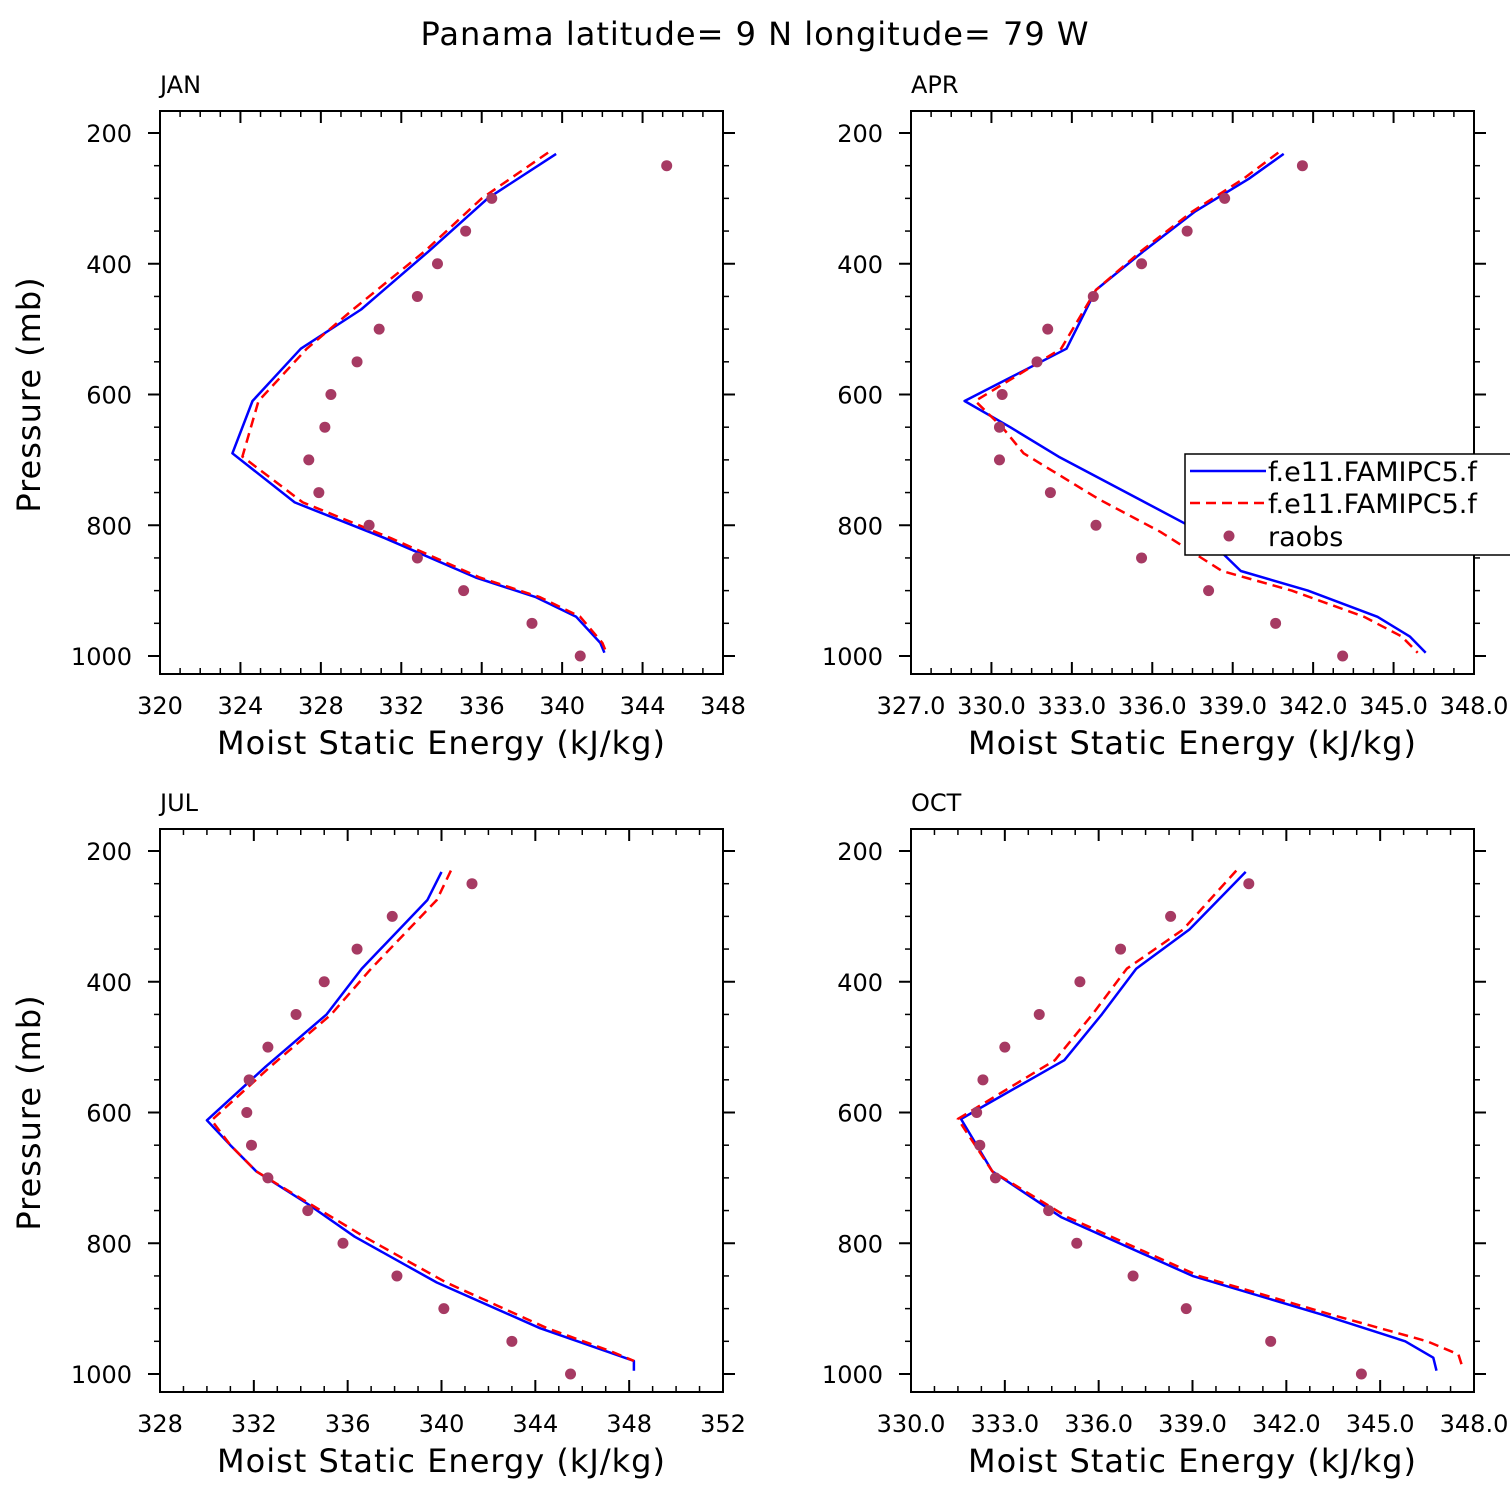 This screenshot has height=1510, width=1510. What do you see at coordinates (29, 394) in the screenshot?
I see `jan-y-axis-label: Pressure (mb)` at bounding box center [29, 394].